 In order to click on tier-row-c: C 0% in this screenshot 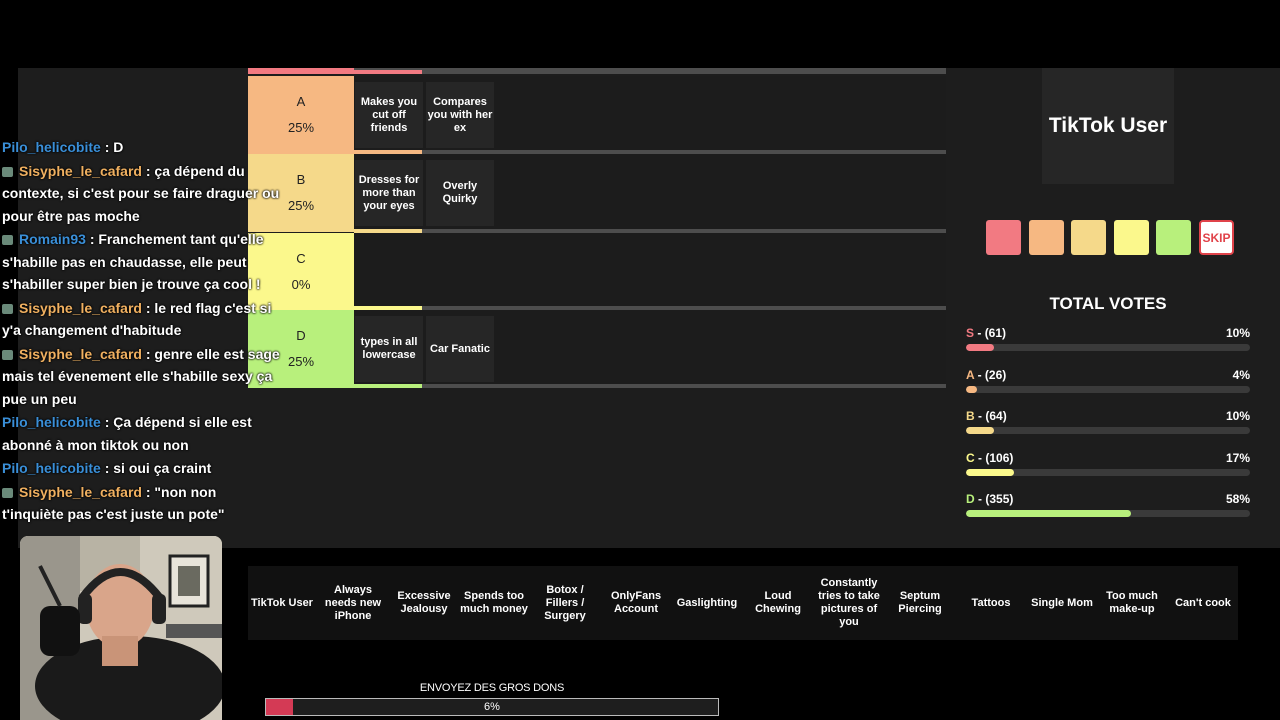, I will do `click(597, 272)`.